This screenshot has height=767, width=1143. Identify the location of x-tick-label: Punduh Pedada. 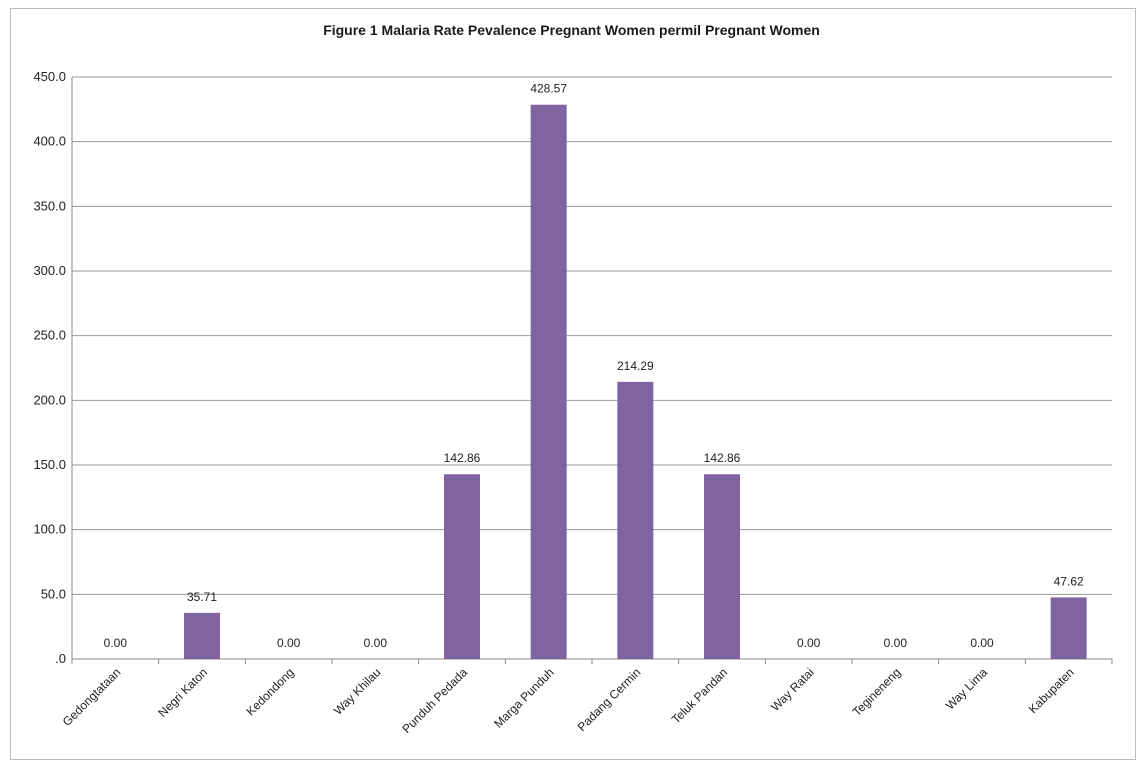
(434, 700).